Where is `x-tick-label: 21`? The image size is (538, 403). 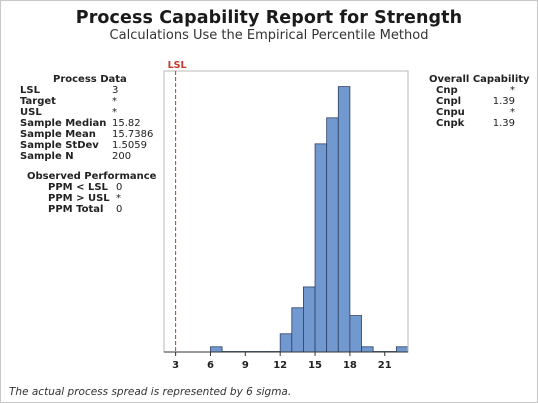
x-tick-label: 21 is located at coordinates (385, 365).